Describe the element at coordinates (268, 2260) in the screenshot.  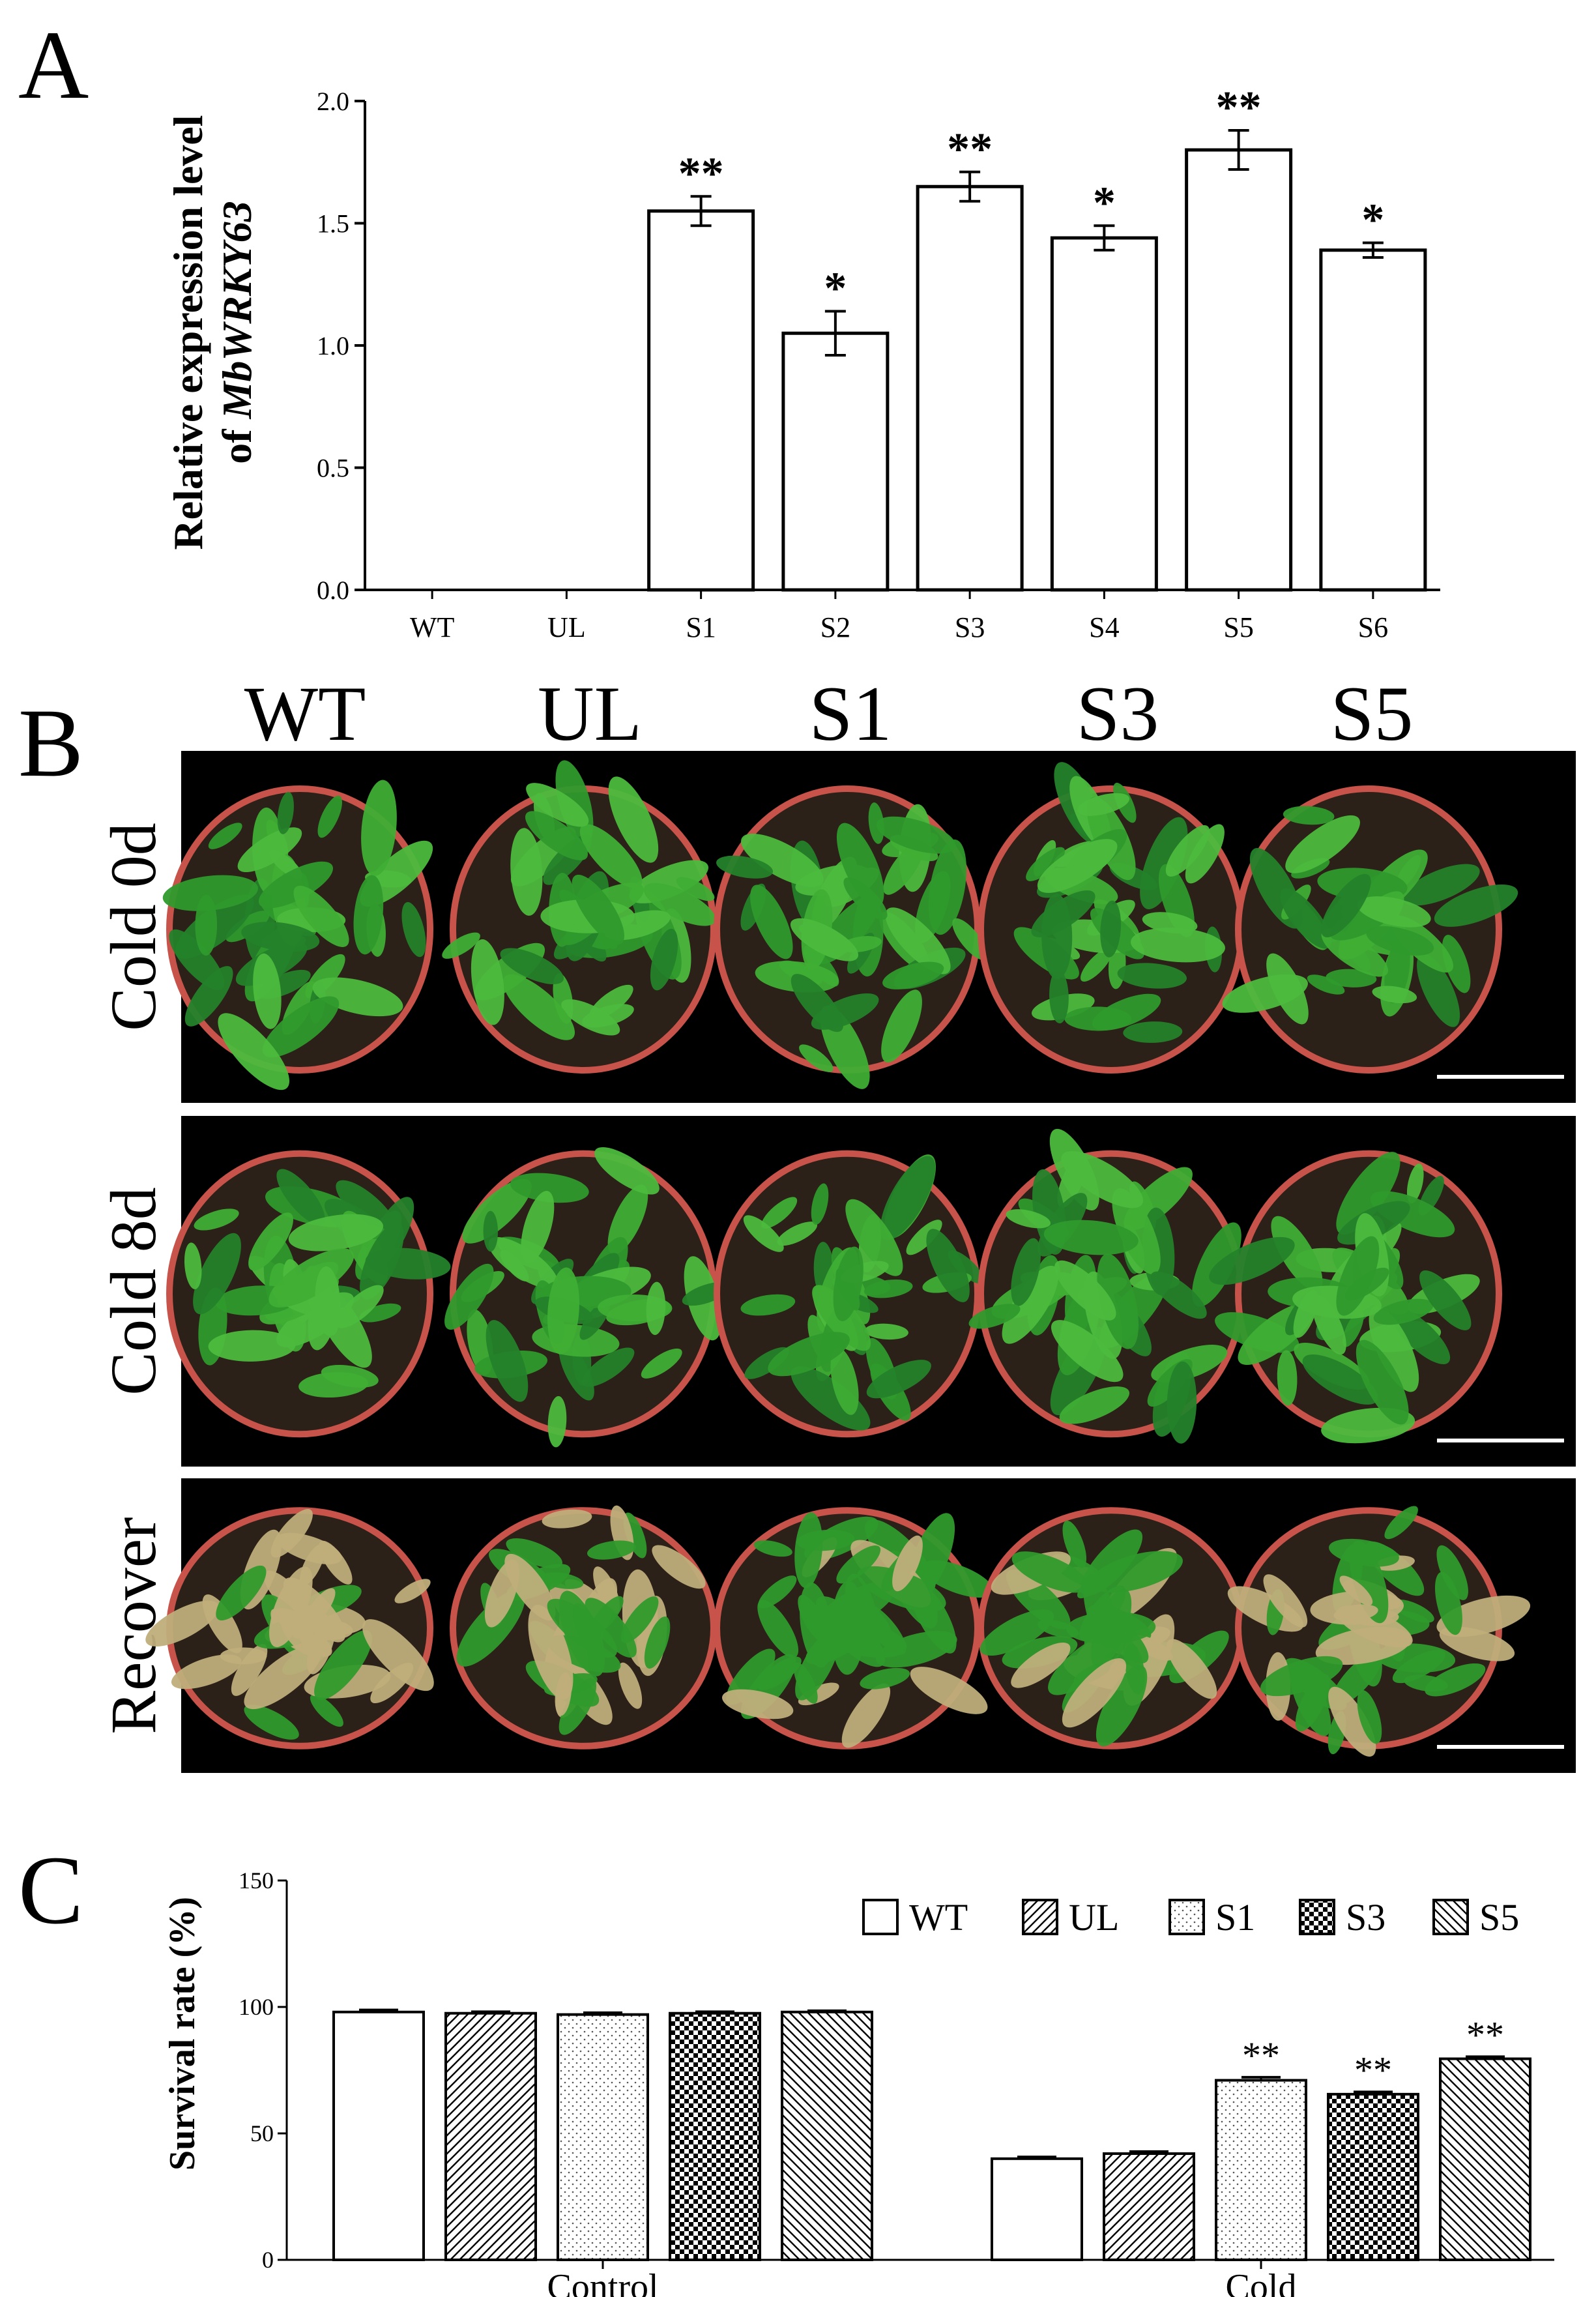
I see `chart-c-ytick-label: 0` at that location.